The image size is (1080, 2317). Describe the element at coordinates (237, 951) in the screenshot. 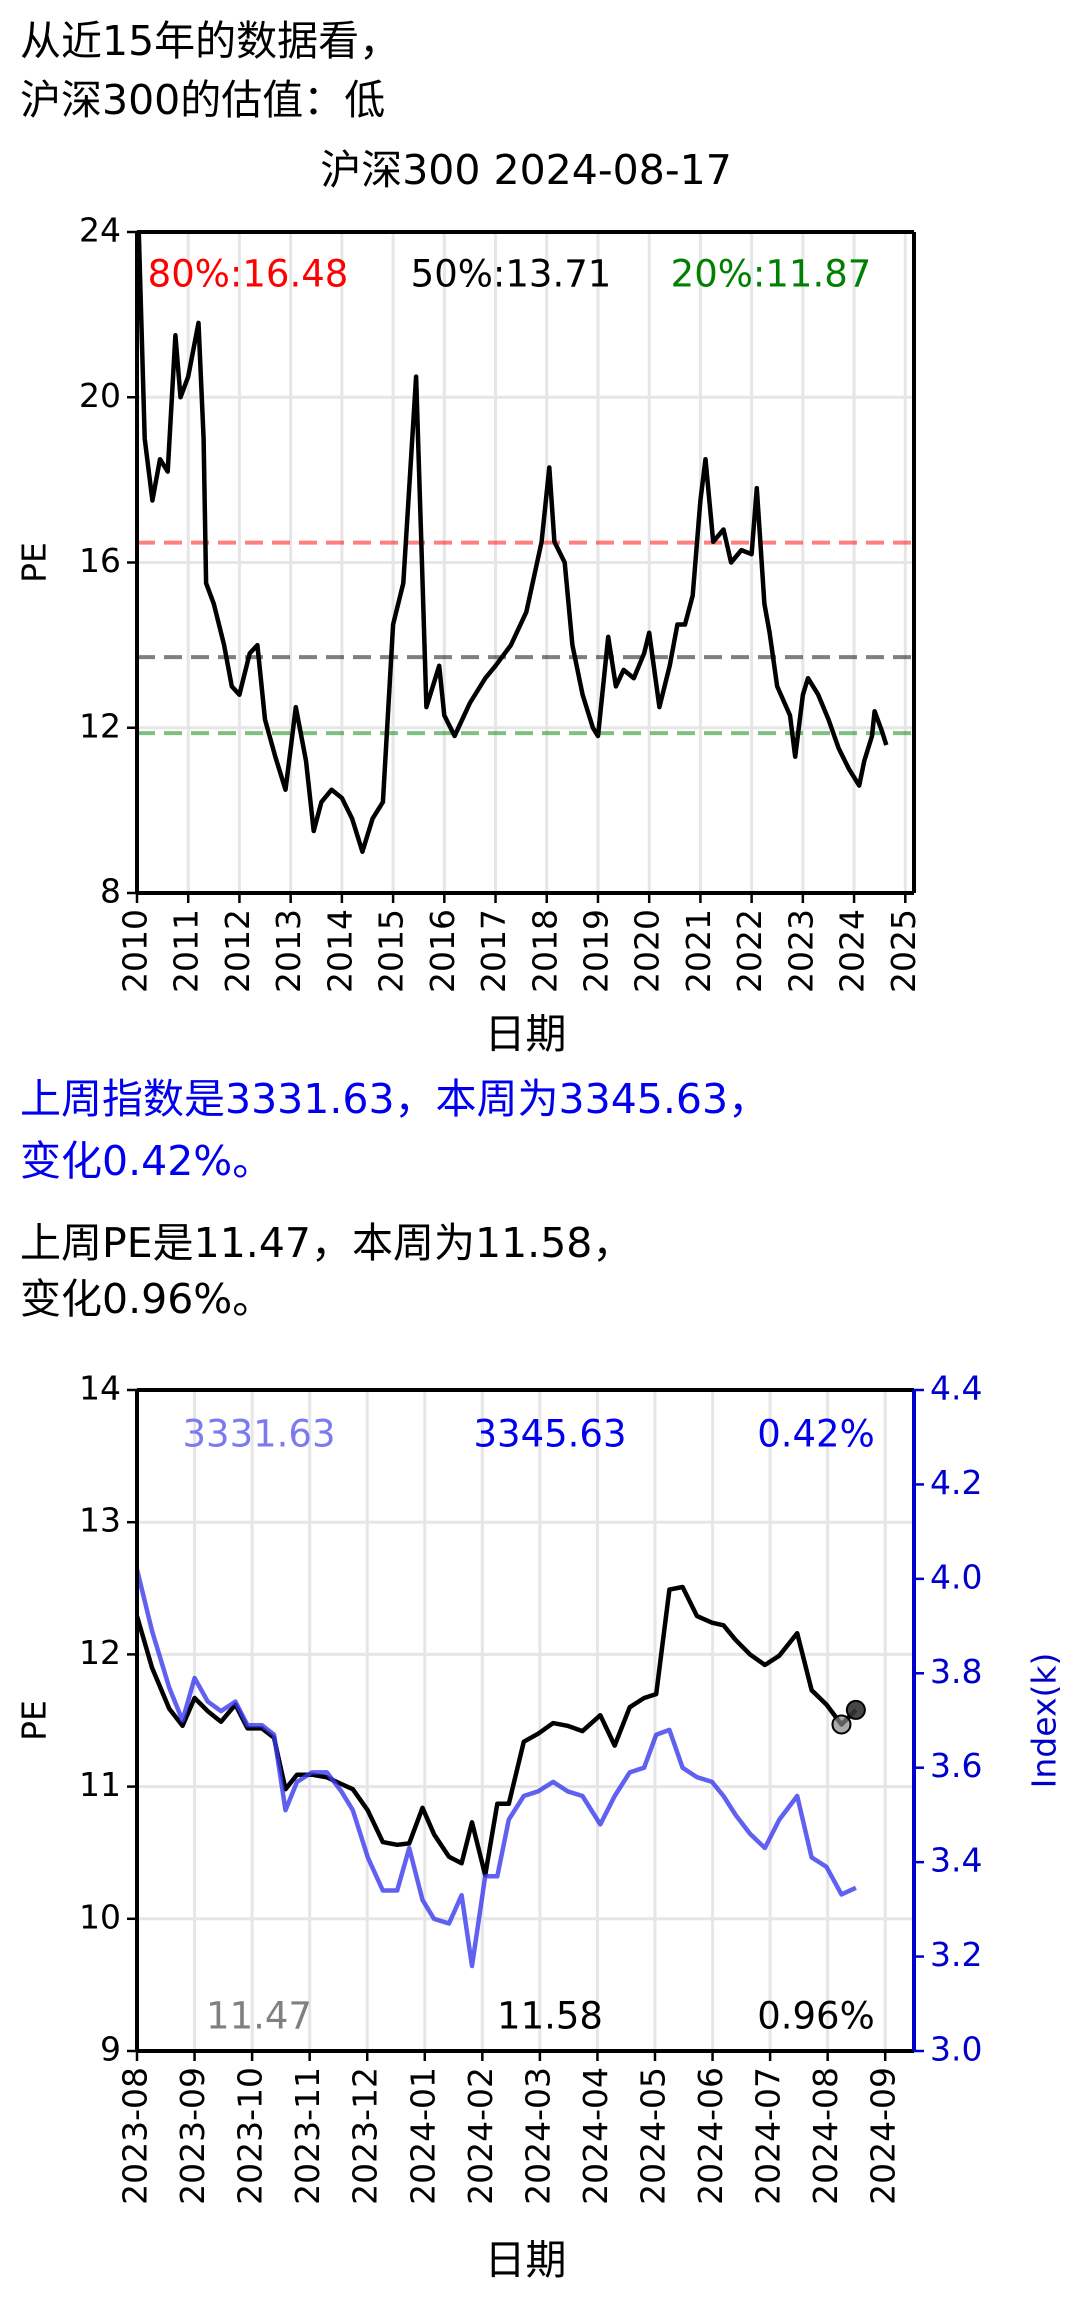

I see `x-tick-label: 2012` at that location.